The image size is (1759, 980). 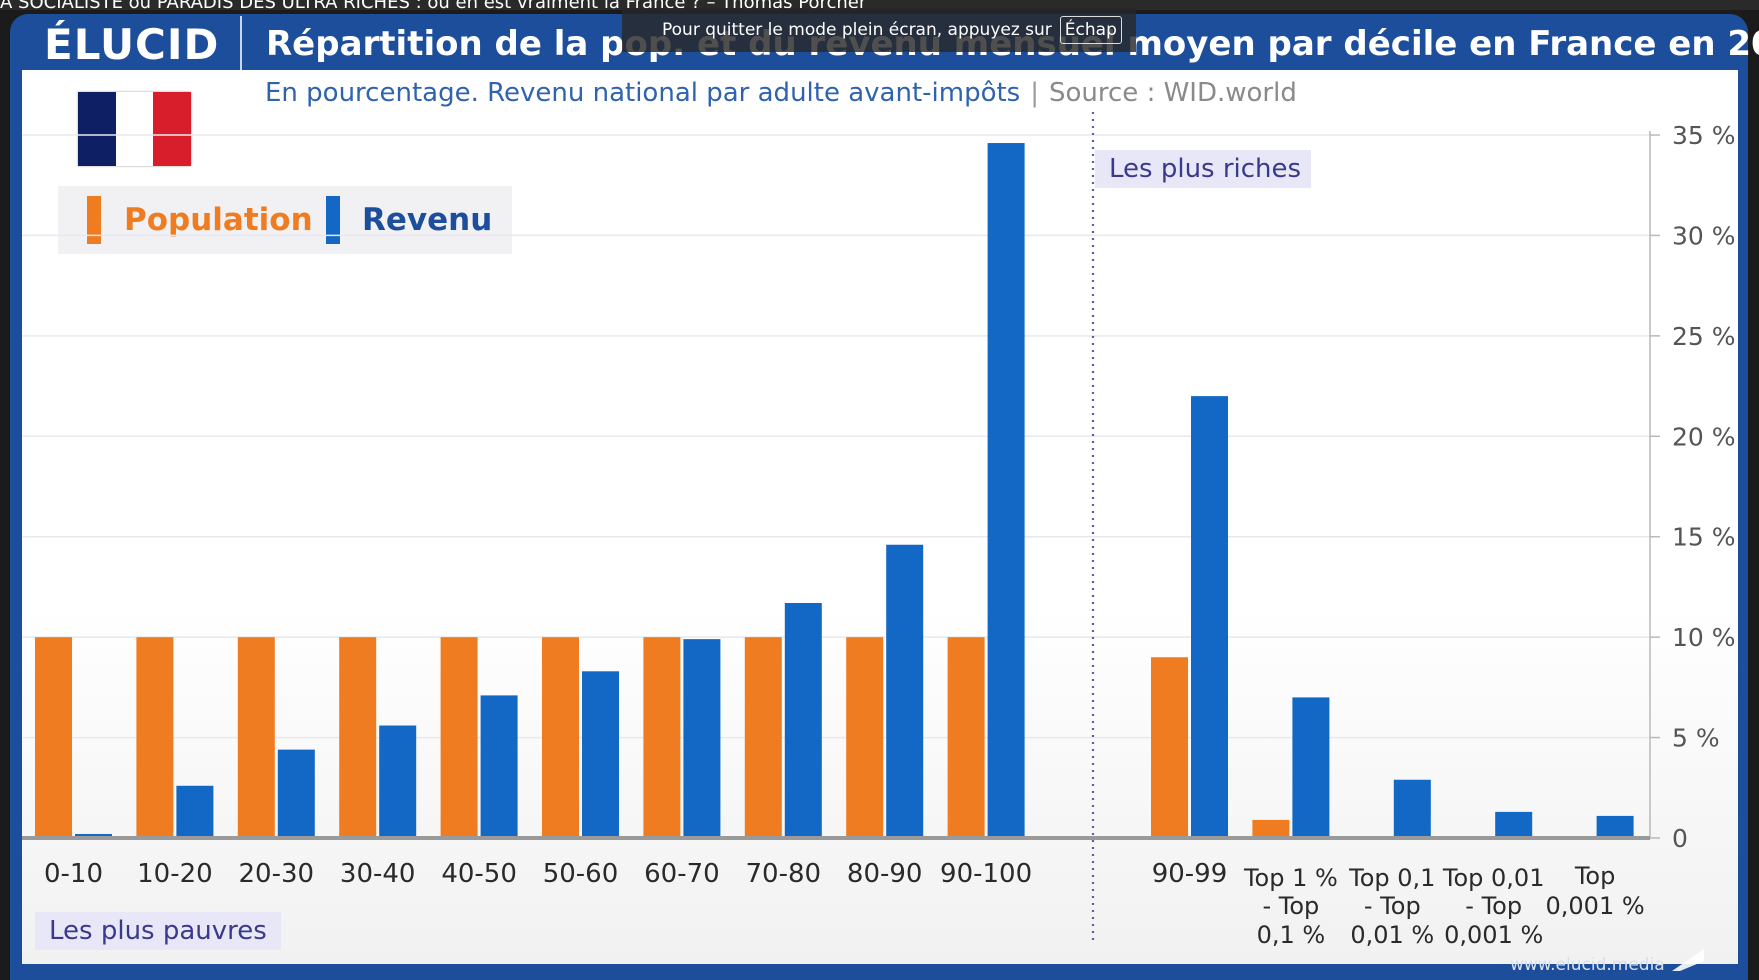 What do you see at coordinates (277, 874) in the screenshot?
I see `x-tick-label: 20-30` at bounding box center [277, 874].